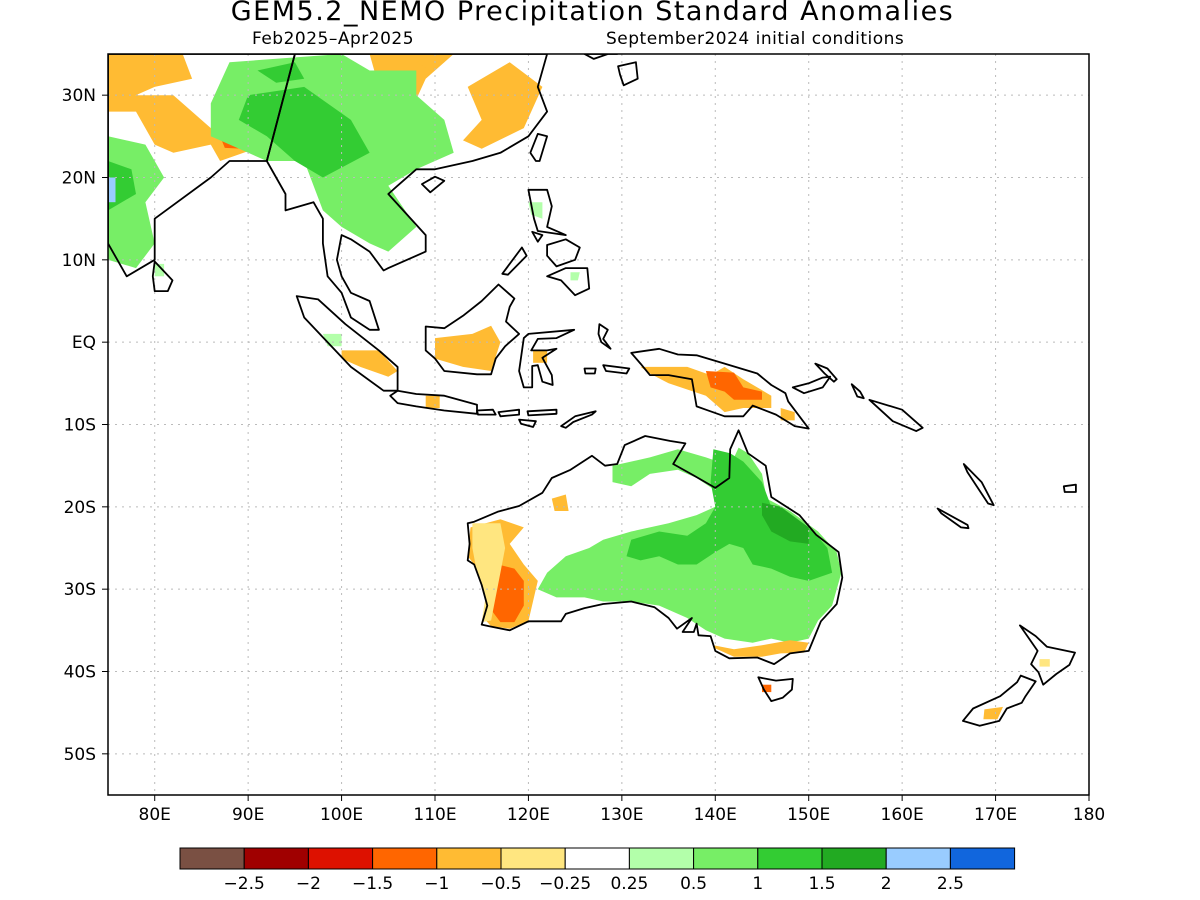  I want to click on coastline-bali-lombok, so click(486, 412).